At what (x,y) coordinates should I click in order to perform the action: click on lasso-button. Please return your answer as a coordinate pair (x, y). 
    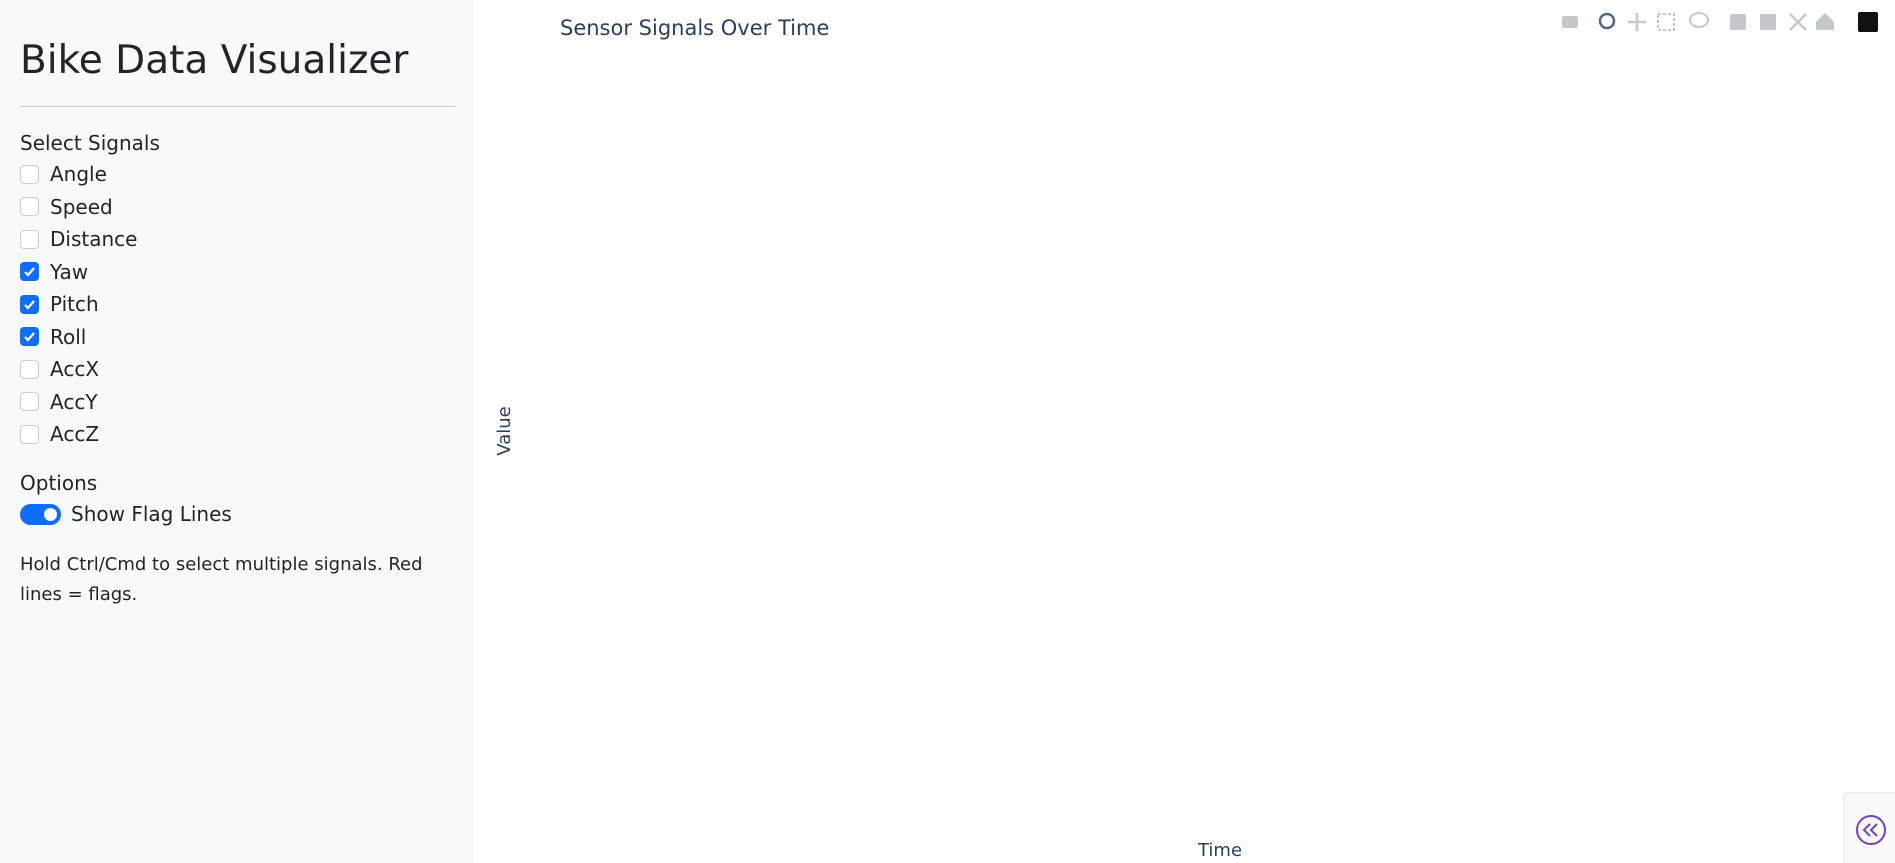
    Looking at the image, I should click on (1699, 20).